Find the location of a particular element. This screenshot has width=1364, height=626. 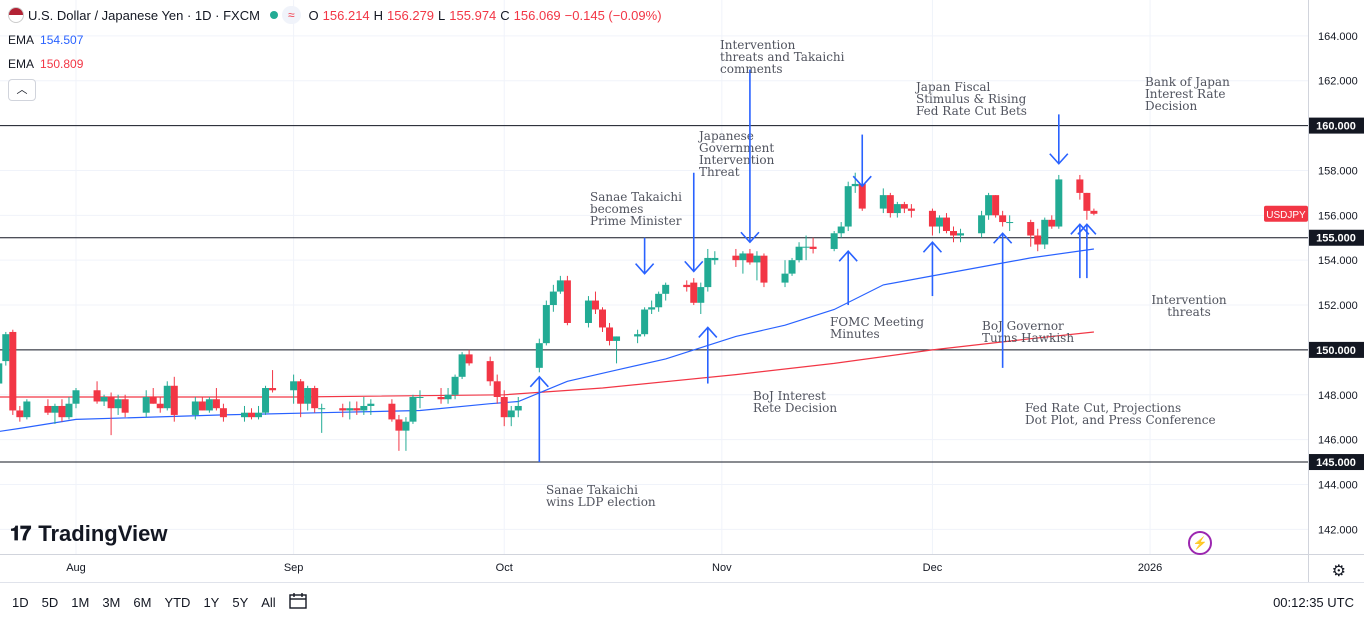

ema-legend-fast: EMA 154.507 is located at coordinates (45, 40).